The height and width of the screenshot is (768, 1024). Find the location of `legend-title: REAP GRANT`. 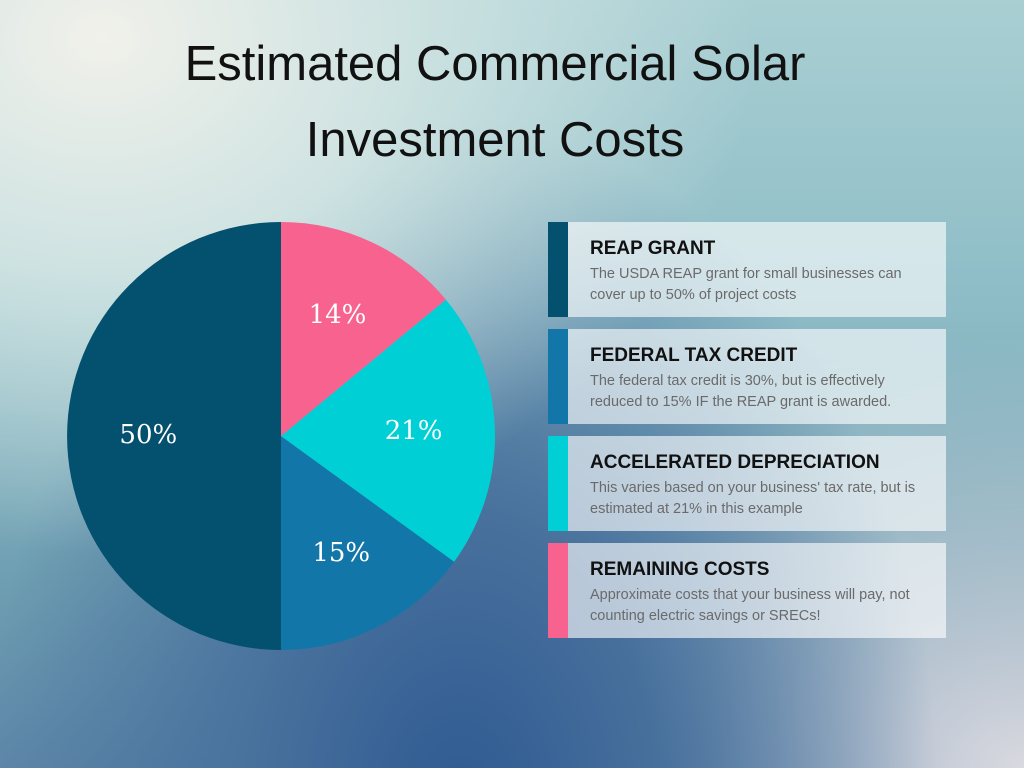

legend-title: REAP GRANT is located at coordinates (653, 248).